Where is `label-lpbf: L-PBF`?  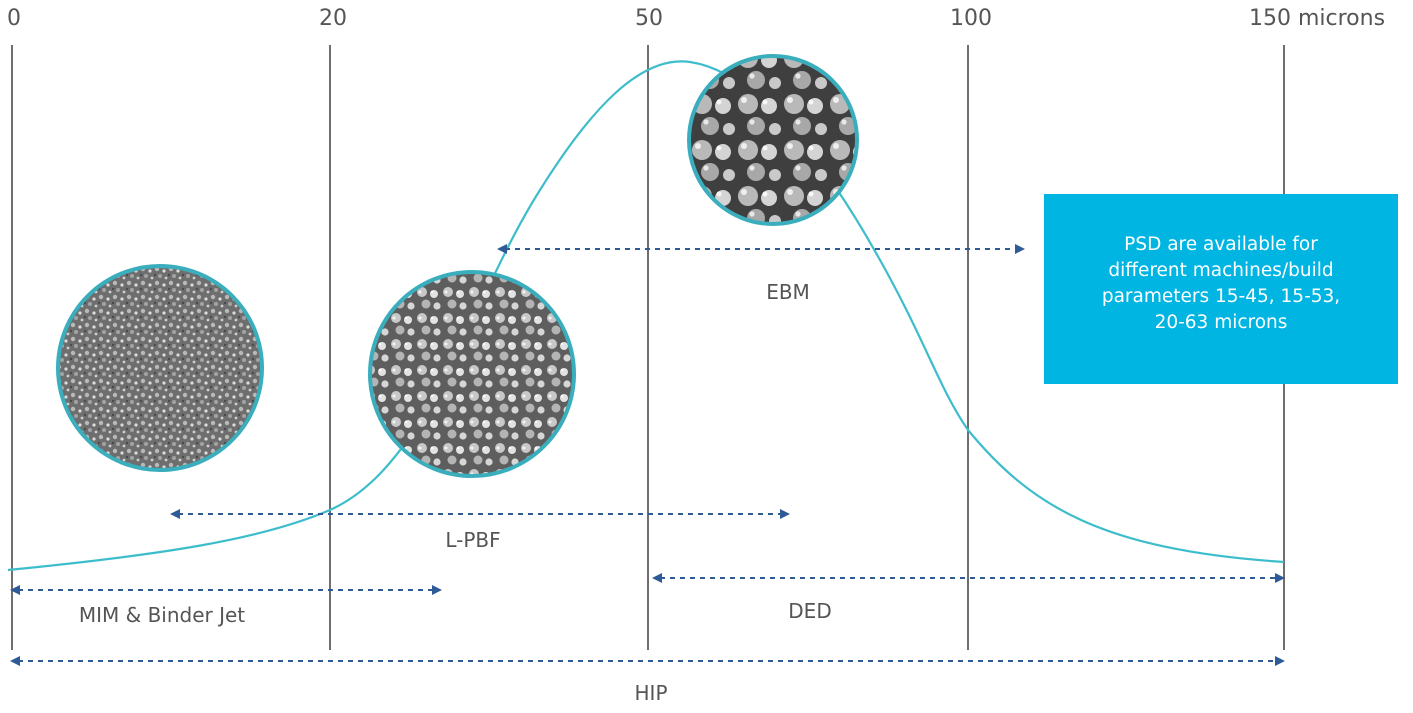
label-lpbf: L-PBF is located at coordinates (473, 540).